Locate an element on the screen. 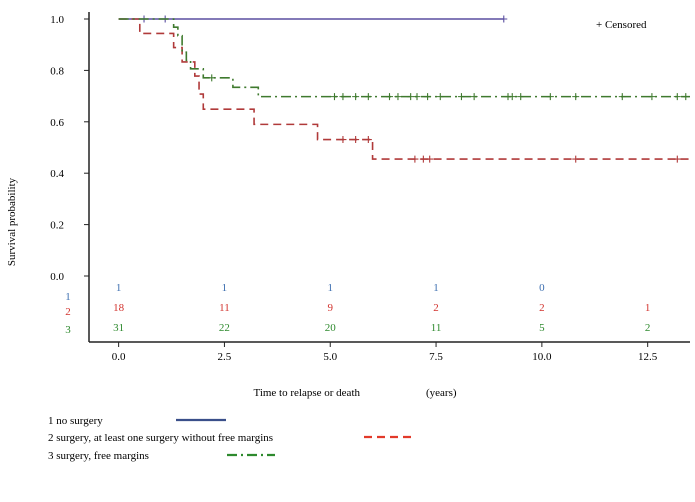 The image size is (695, 502). risk-count: 0 is located at coordinates (542, 288).